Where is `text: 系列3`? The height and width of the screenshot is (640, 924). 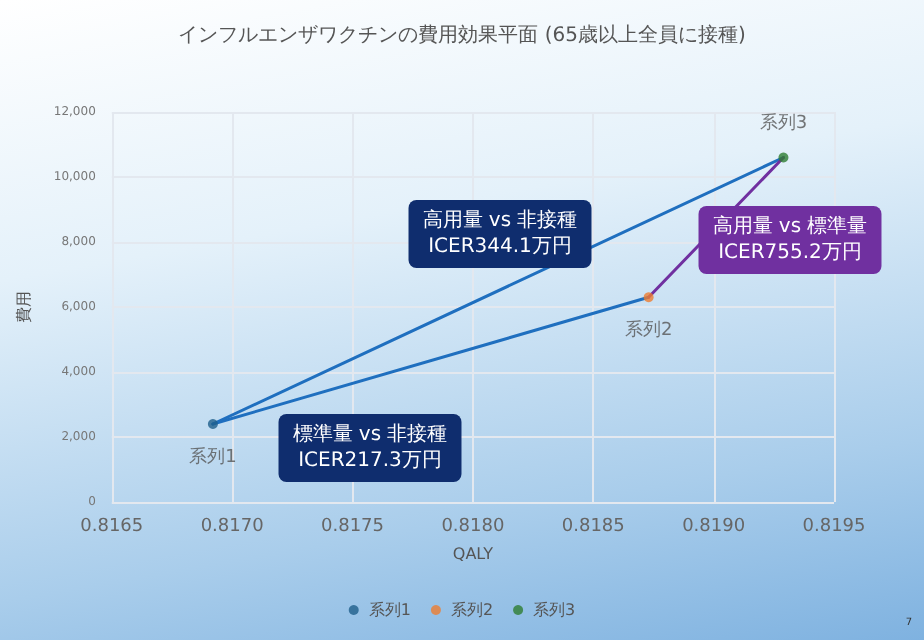
text: 系列3 is located at coordinates (783, 123).